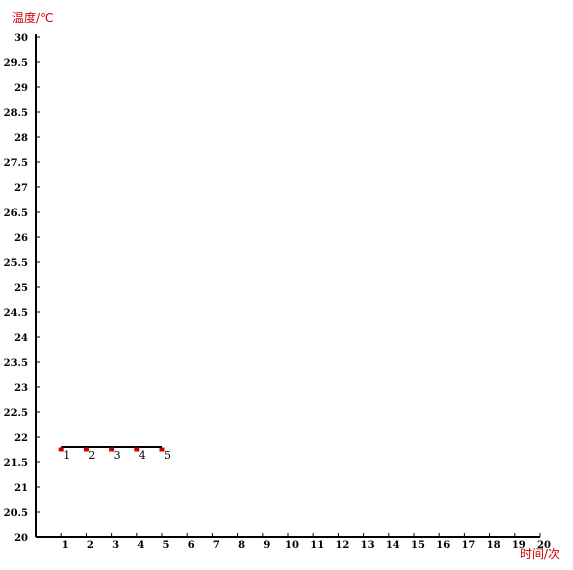  What do you see at coordinates (266, 545) in the screenshot?
I see `x-tick-label: 9` at bounding box center [266, 545].